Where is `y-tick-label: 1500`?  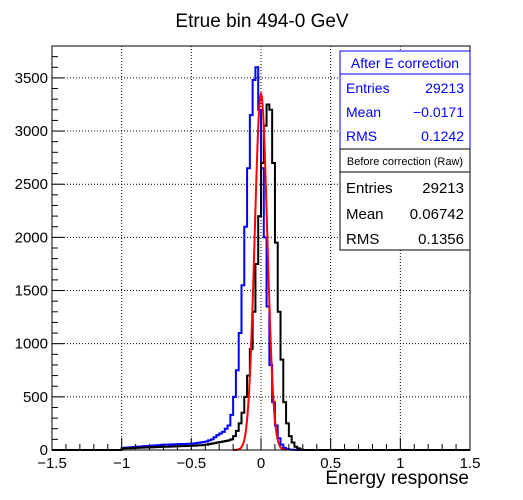
y-tick-label: 1500 is located at coordinates (31, 291).